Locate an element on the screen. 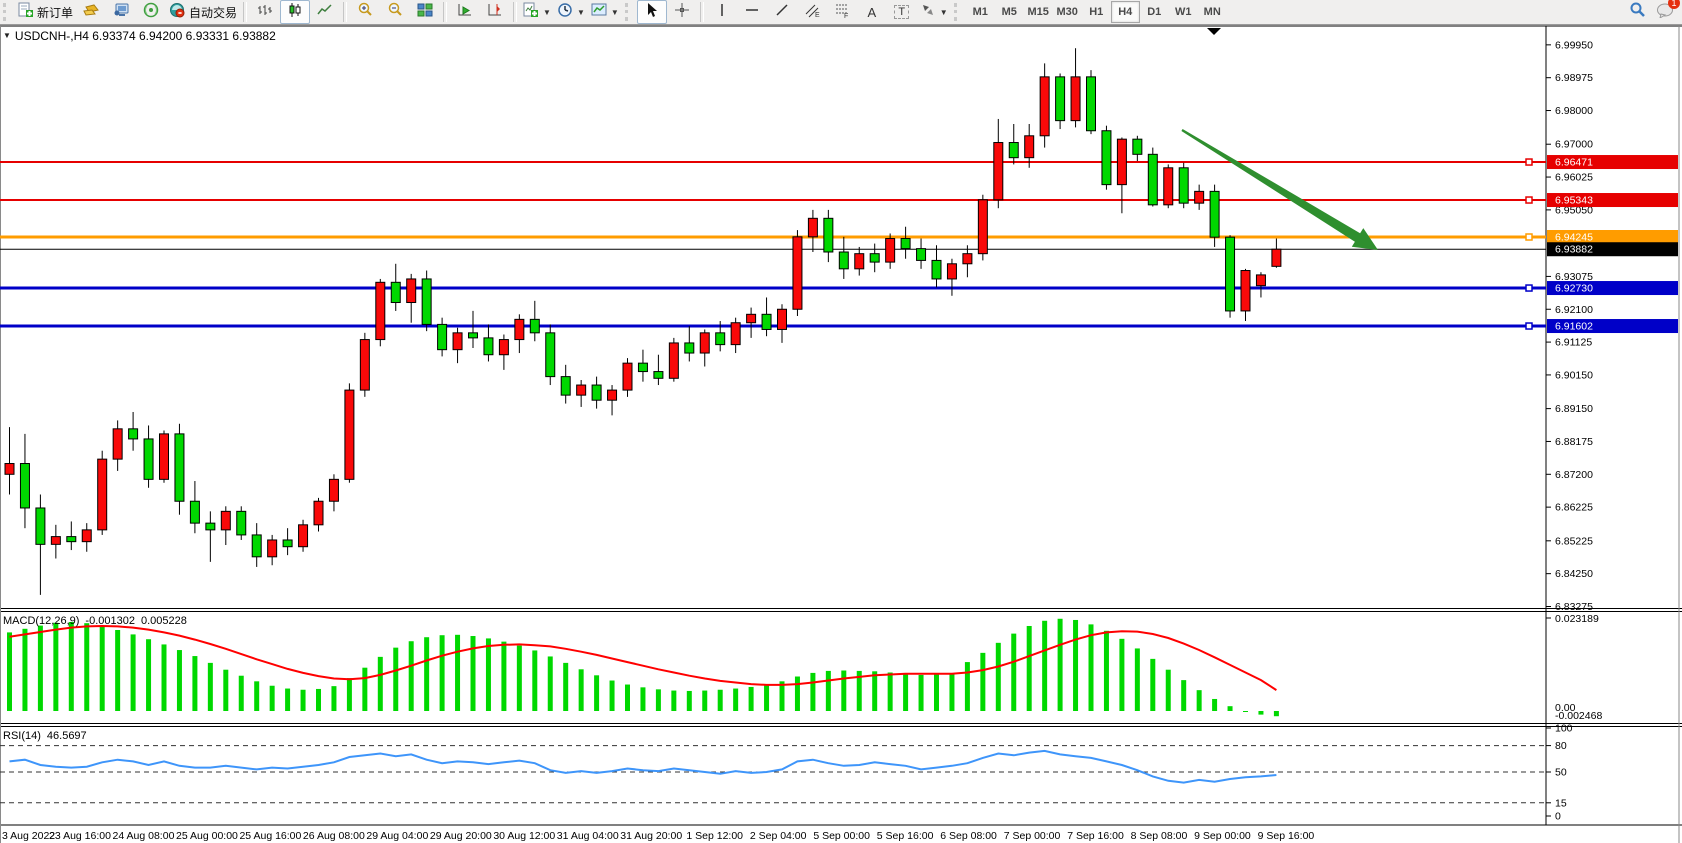 The width and height of the screenshot is (1682, 843). auto-scroll-icon is located at coordinates (465, 12).